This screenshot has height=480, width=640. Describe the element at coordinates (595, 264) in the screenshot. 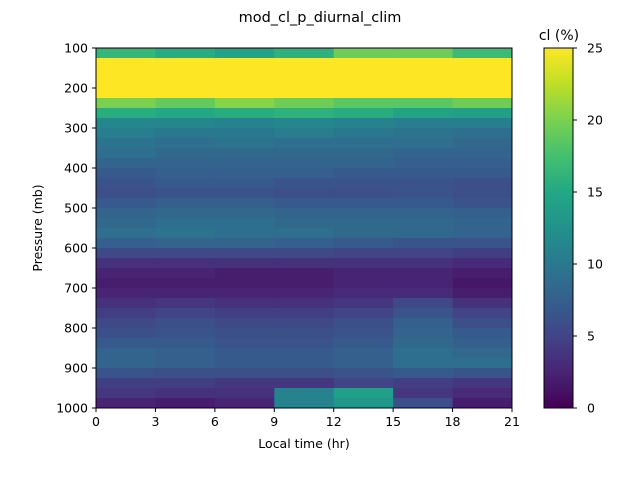

I see `colorbar-tick-label: 10` at that location.